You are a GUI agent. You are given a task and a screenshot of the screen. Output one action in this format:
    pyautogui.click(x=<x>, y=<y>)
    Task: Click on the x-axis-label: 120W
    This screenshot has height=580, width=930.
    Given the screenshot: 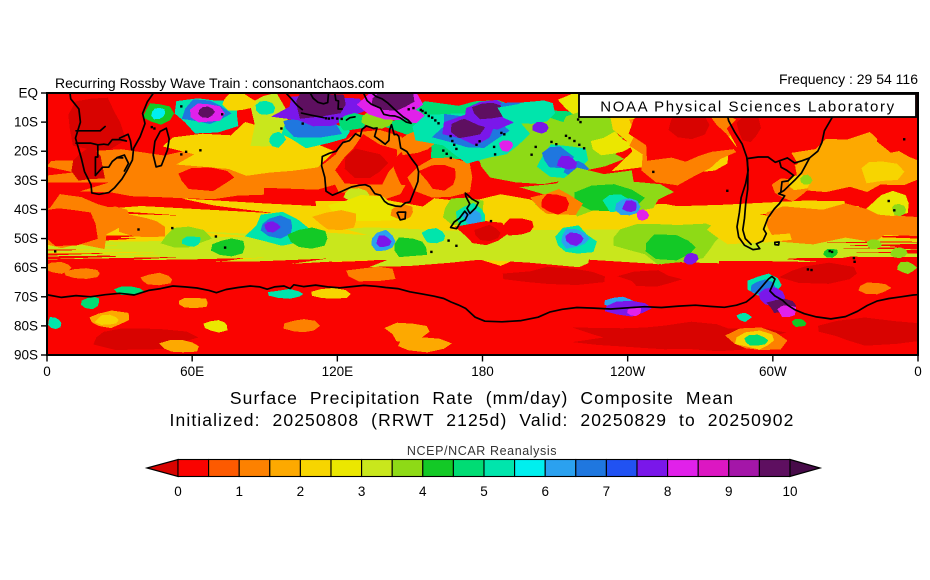 What is the action you would take?
    pyautogui.click(x=628, y=371)
    